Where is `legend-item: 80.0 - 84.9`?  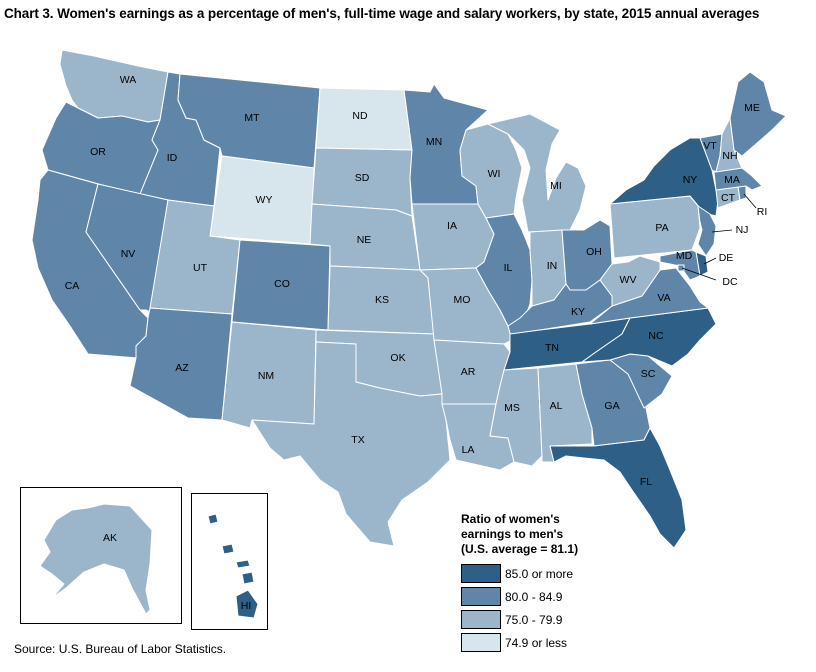
legend-item: 80.0 - 84.9 is located at coordinates (561, 596).